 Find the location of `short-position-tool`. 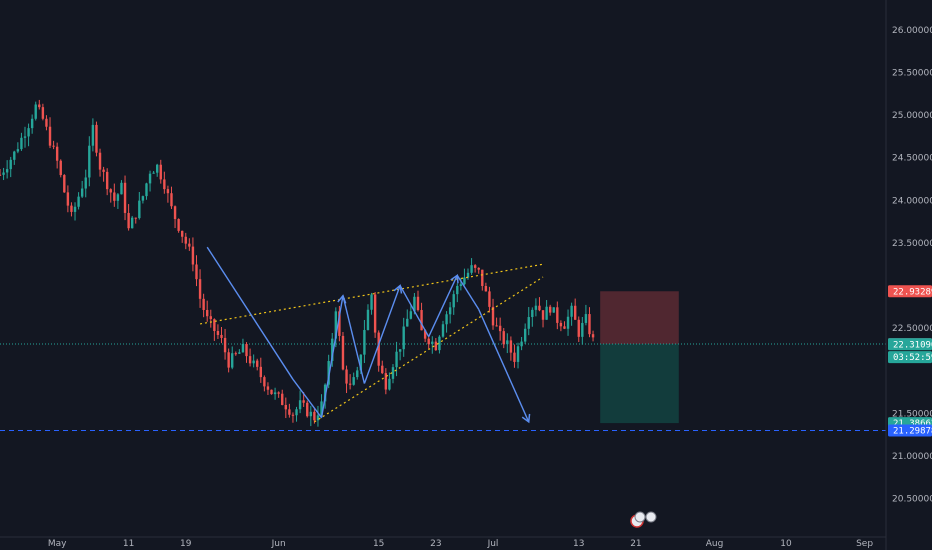

short-position-tool is located at coordinates (639, 357).